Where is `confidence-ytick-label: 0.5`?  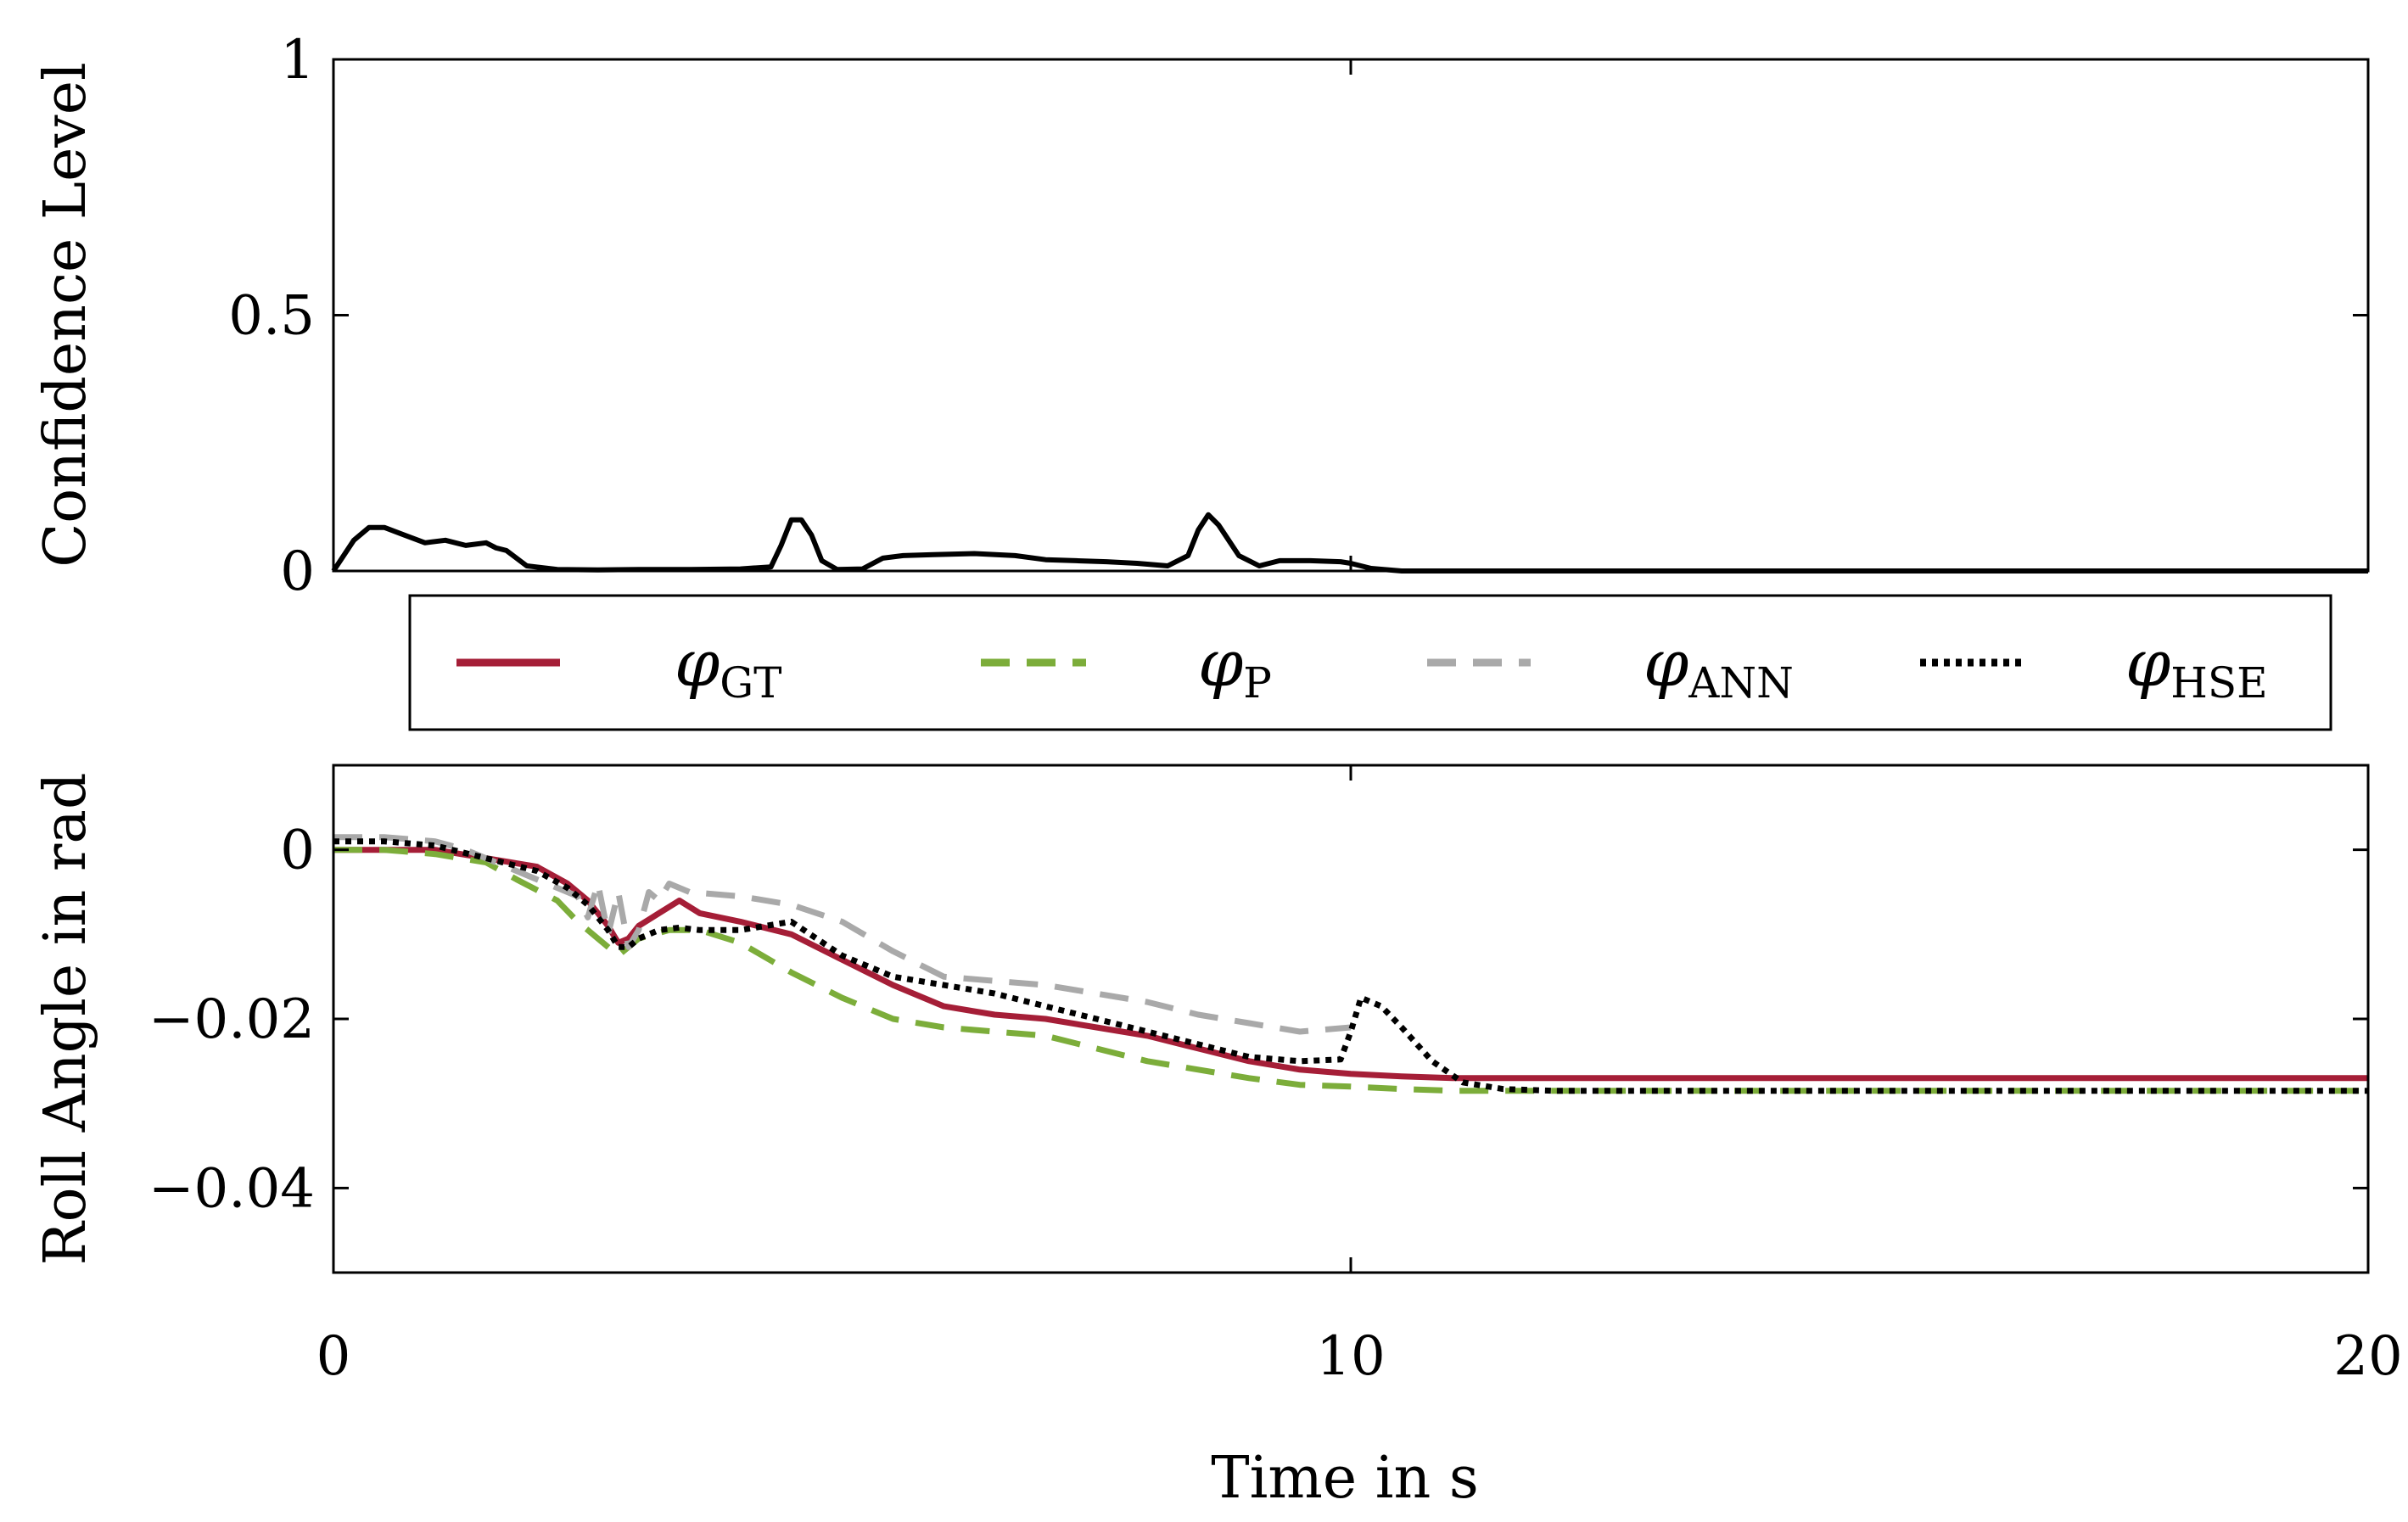 confidence-ytick-label: 0.5 is located at coordinates (272, 316).